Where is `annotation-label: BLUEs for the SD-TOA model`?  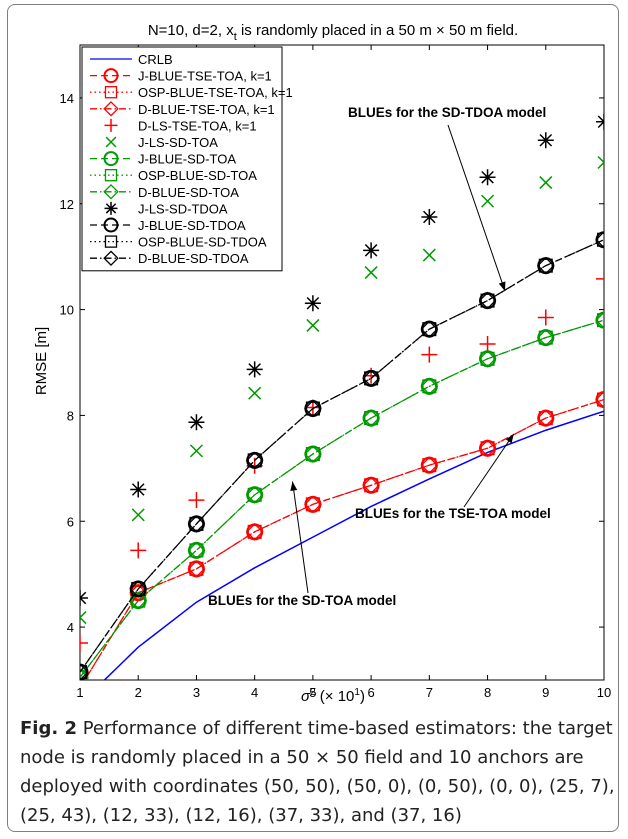 annotation-label: BLUEs for the SD-TOA model is located at coordinates (302, 600).